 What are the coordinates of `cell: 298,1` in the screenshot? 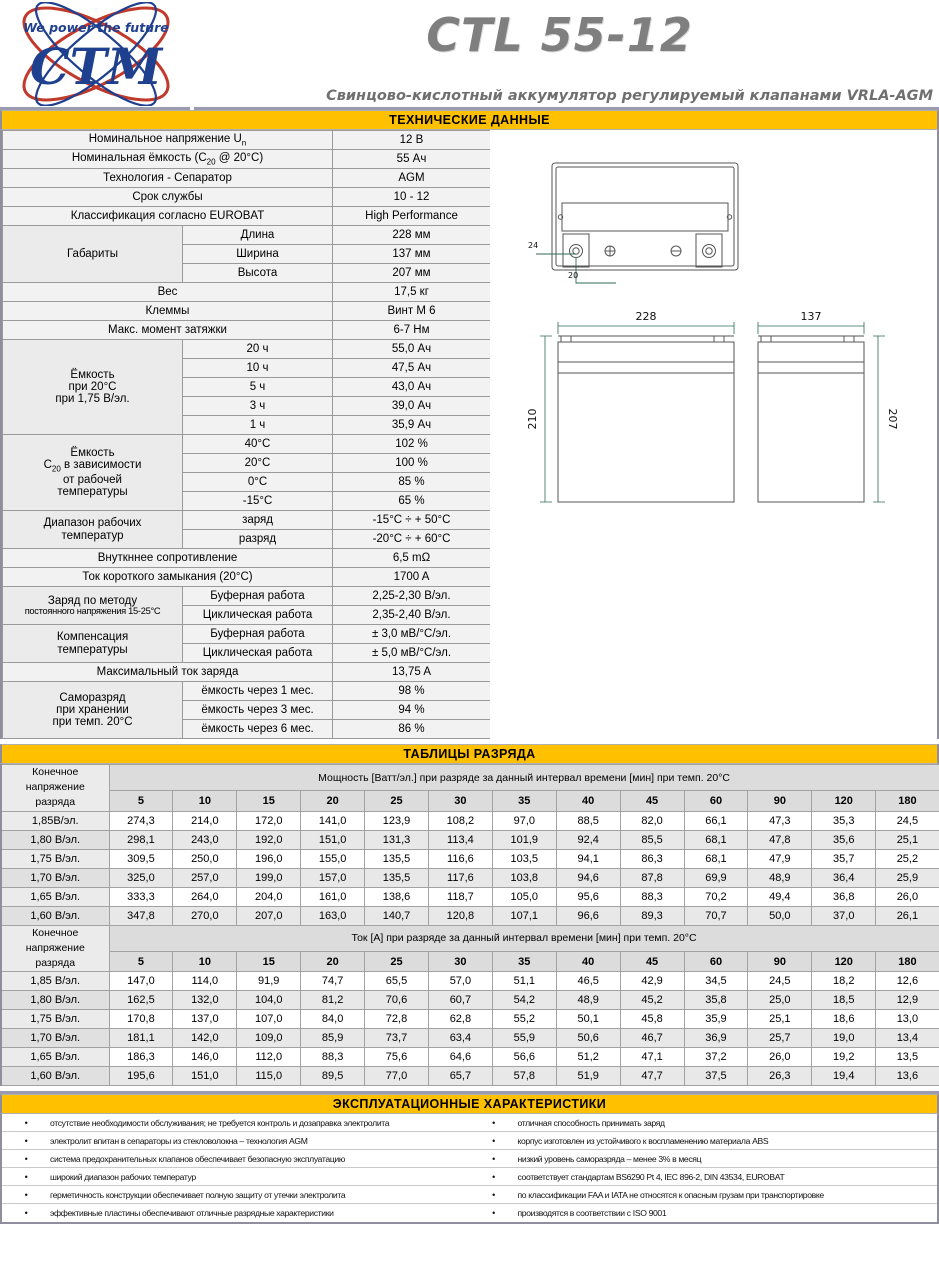 It's located at (141, 839).